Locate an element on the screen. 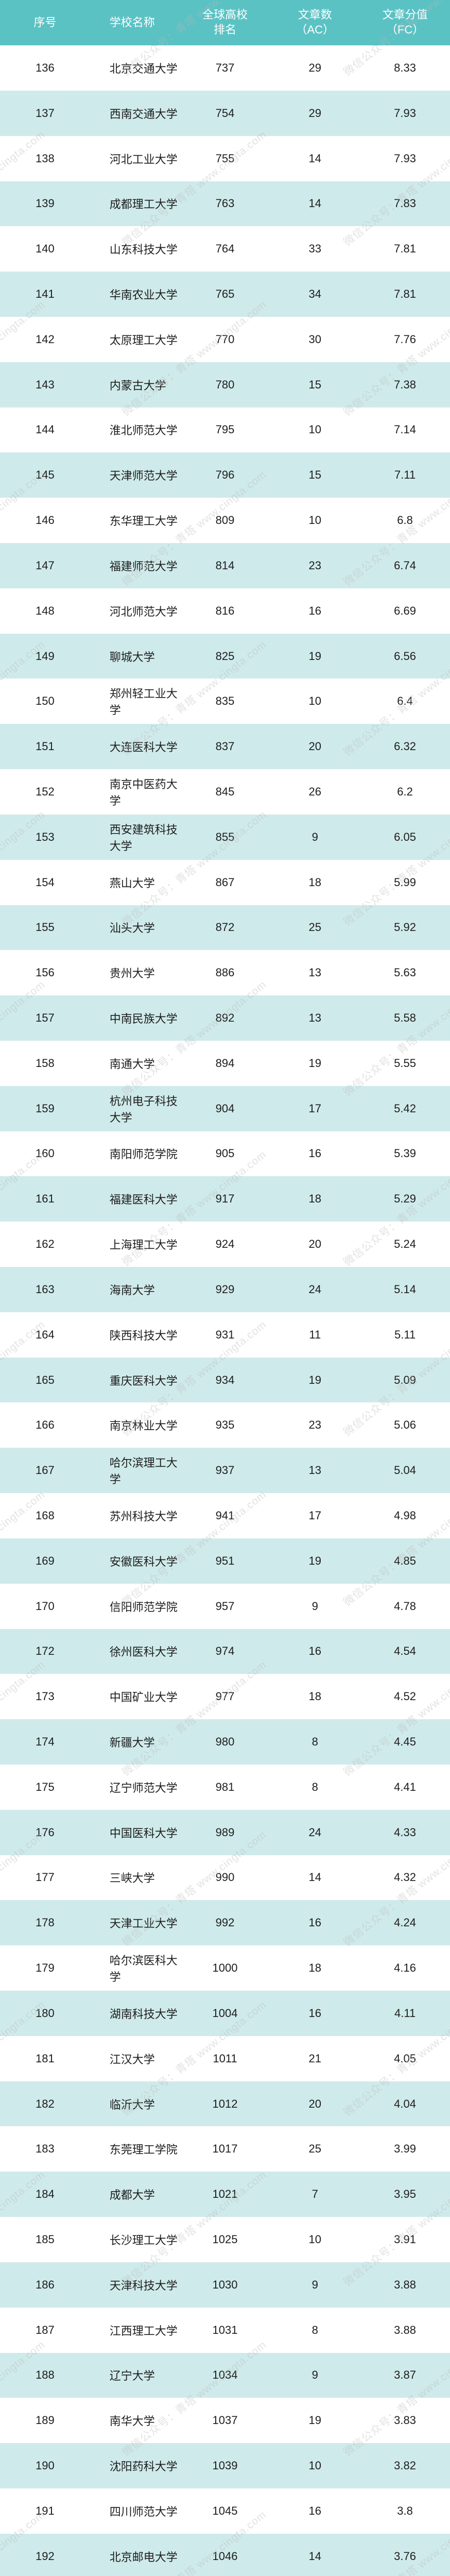 The image size is (450, 2576). table-row: 162 上海理工大学 924 20 5.24 is located at coordinates (225, 1244).